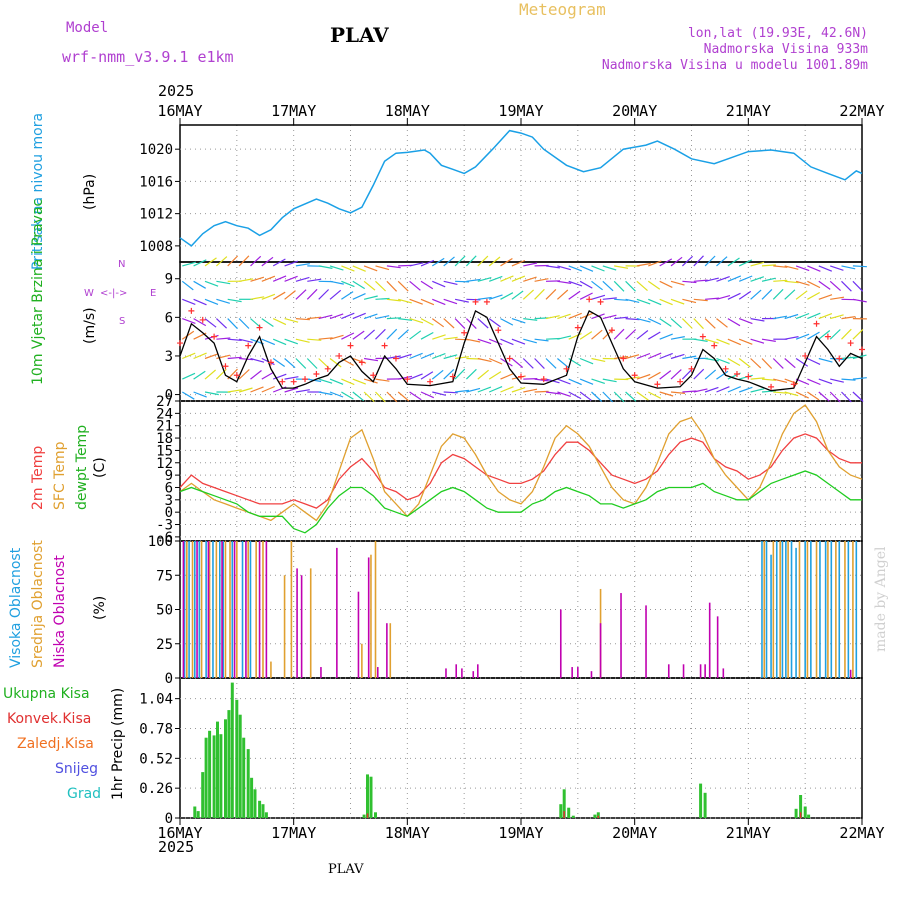 This screenshot has height=900, width=900. What do you see at coordinates (346, 869) in the screenshot?
I see `footer-station: PLAV` at bounding box center [346, 869].